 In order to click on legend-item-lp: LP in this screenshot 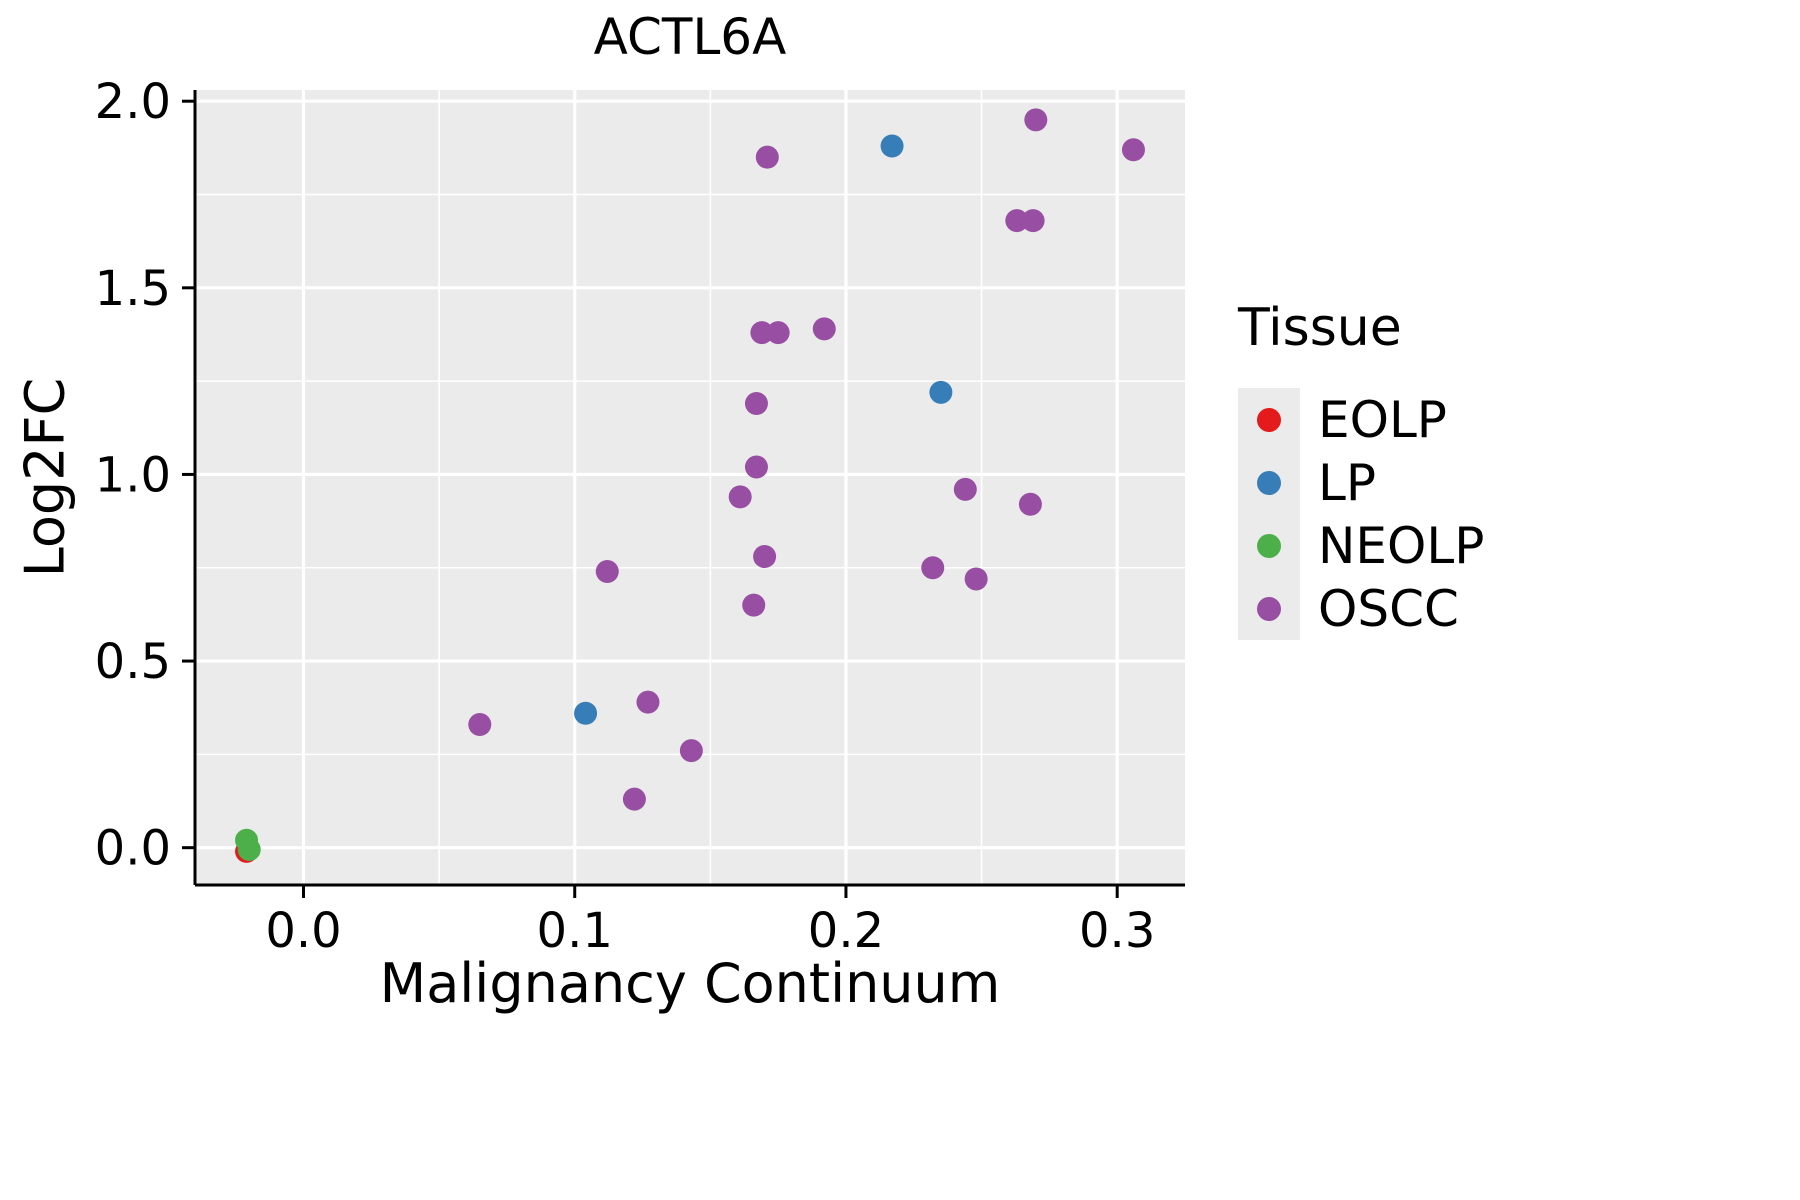, I will do `click(1361, 482)`.